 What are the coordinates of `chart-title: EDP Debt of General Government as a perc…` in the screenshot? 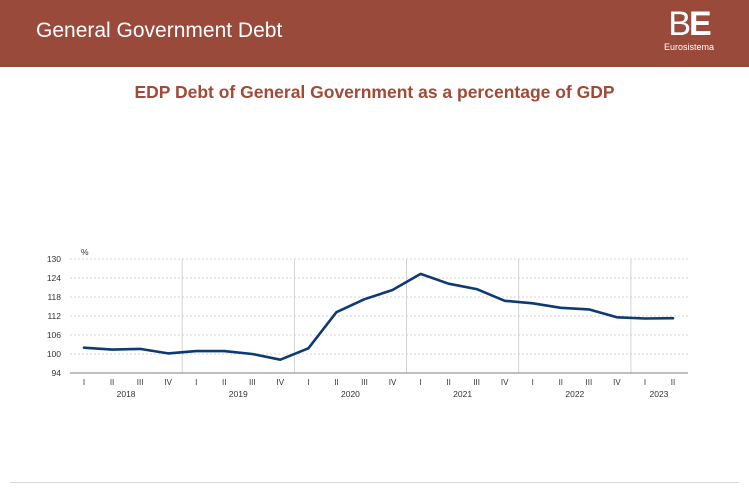 It's located at (374, 92).